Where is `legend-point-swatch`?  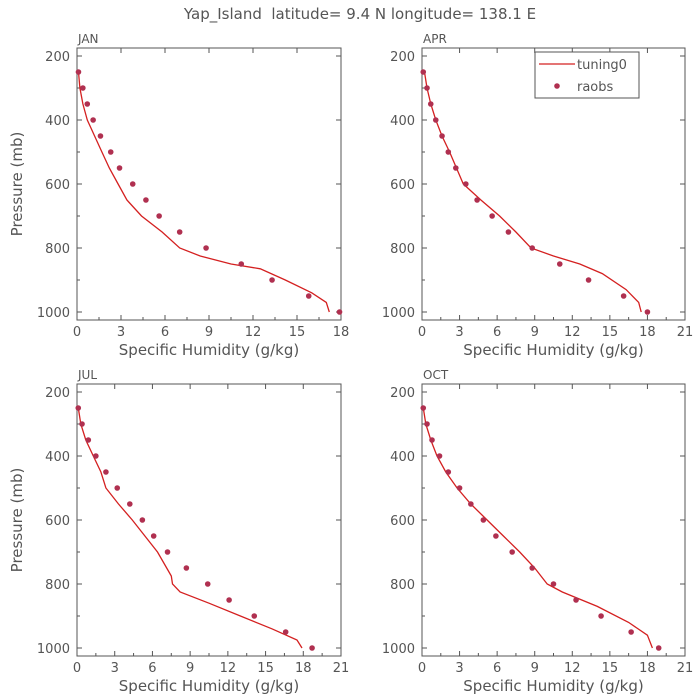
legend-point-swatch is located at coordinates (557, 86).